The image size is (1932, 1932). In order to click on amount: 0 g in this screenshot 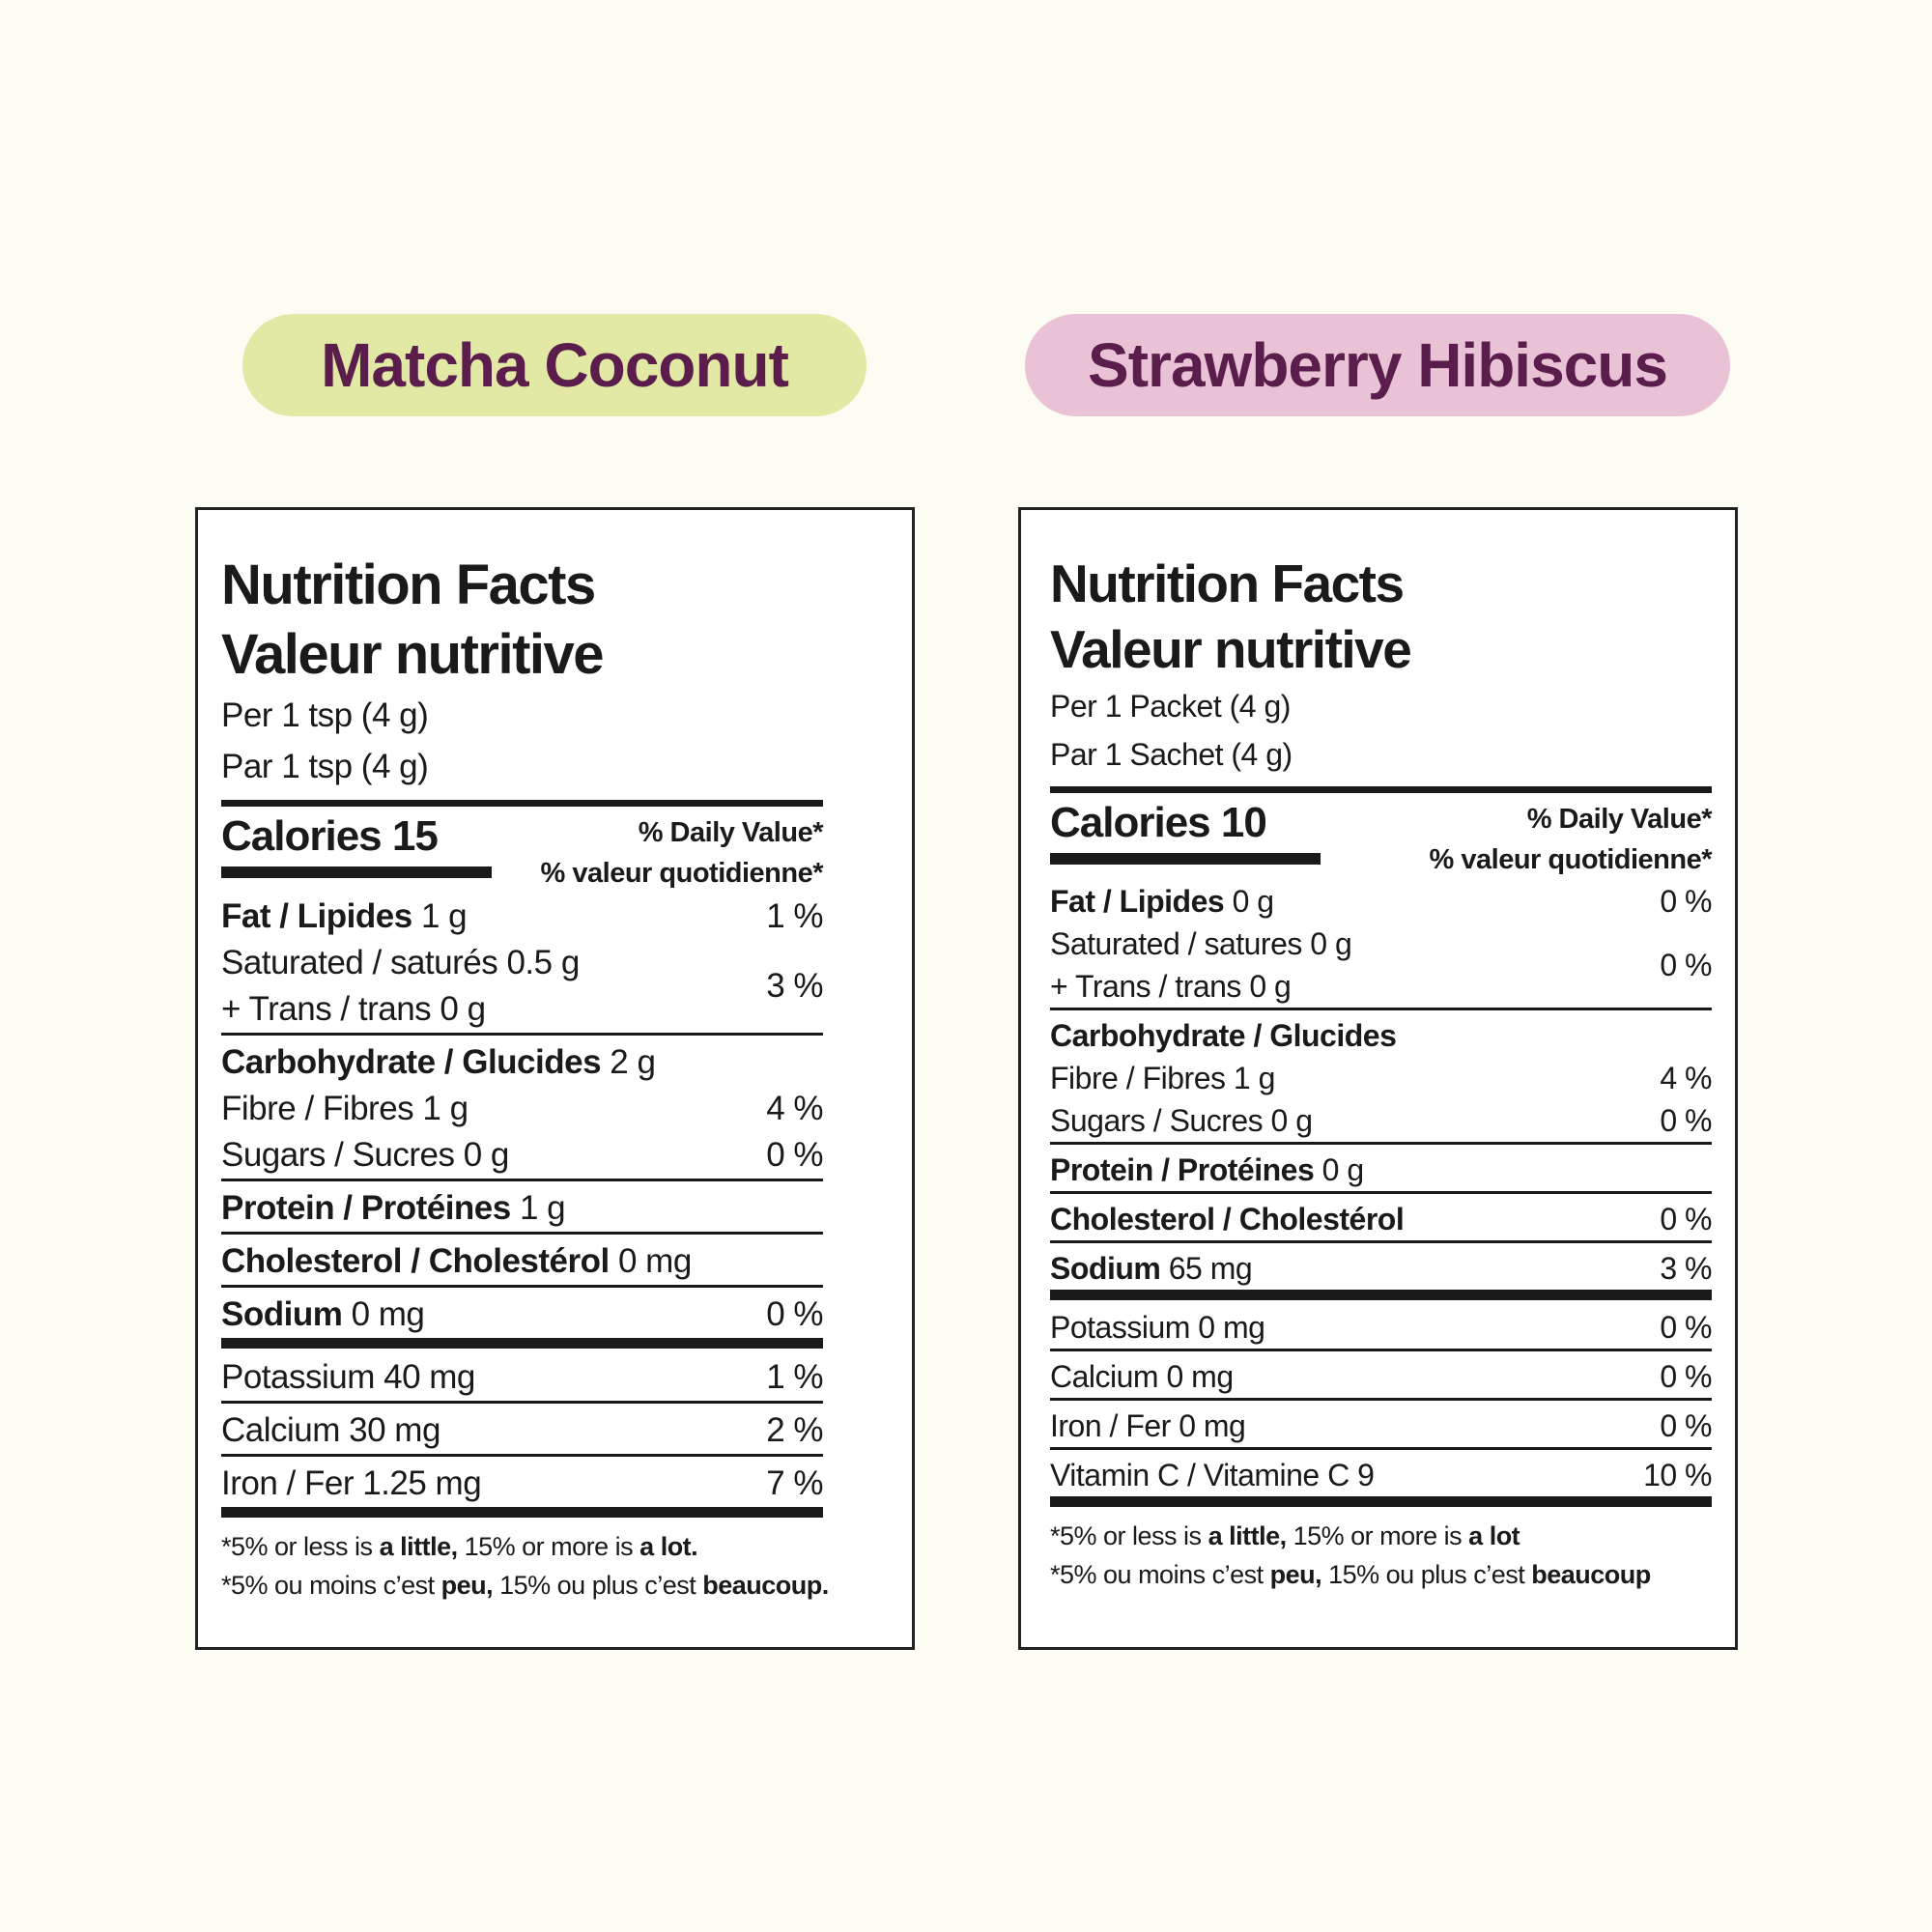, I will do `click(1253, 901)`.